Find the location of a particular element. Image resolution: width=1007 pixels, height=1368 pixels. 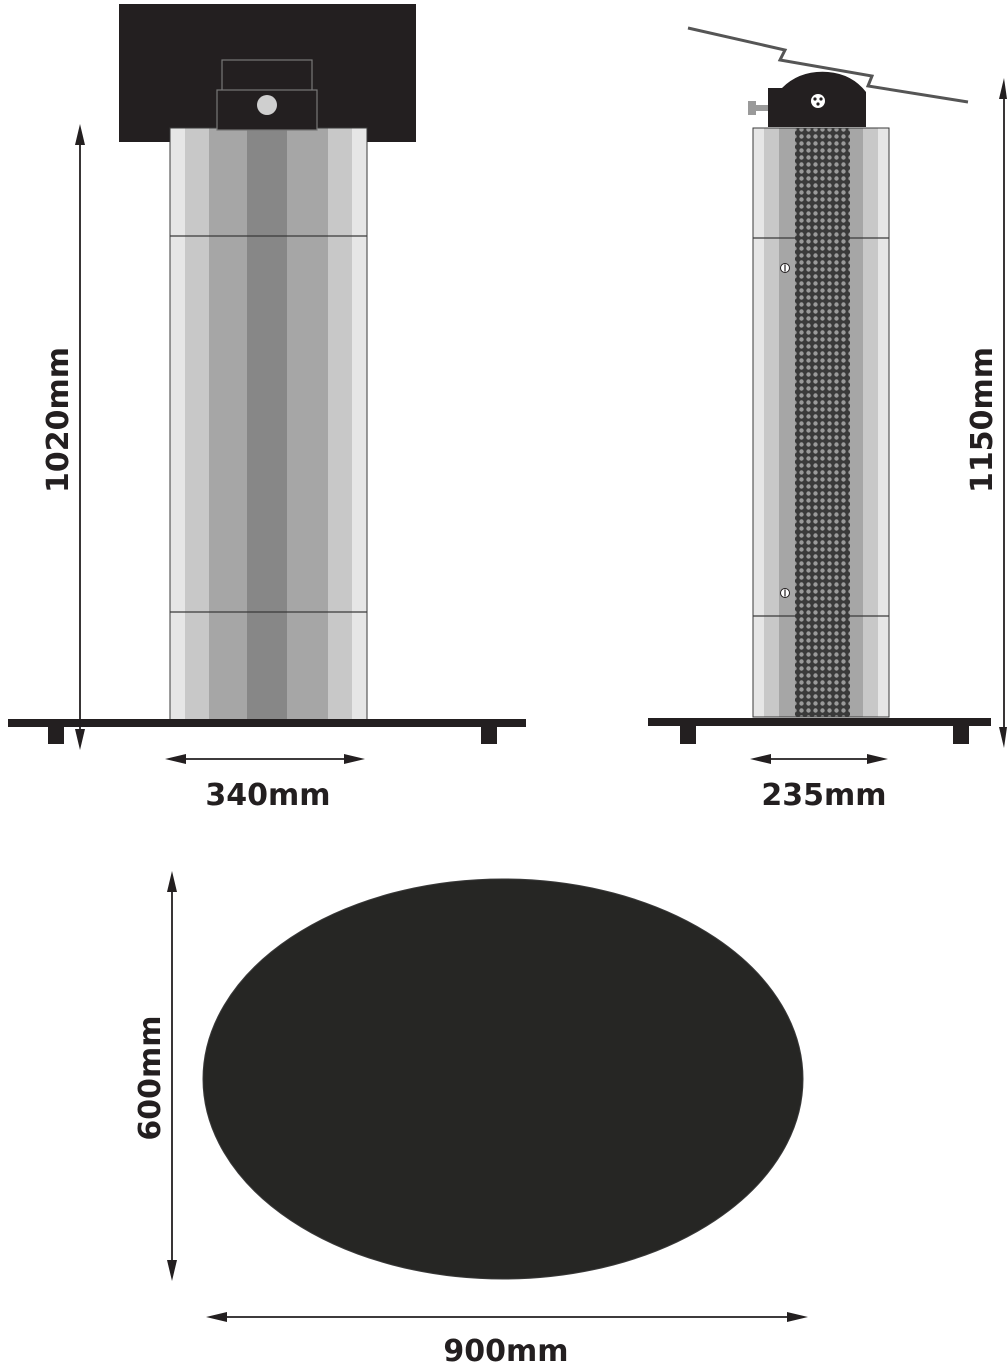

front-width-label: 340mm is located at coordinates (267, 795).